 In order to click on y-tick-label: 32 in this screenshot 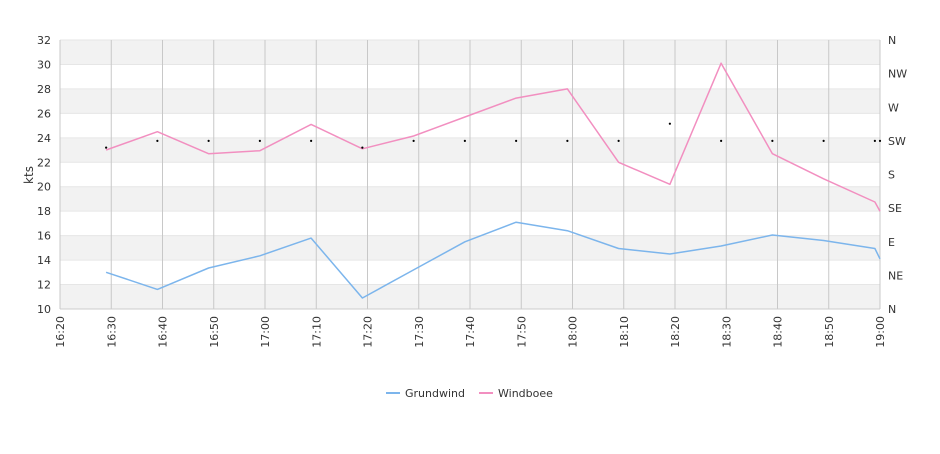, I will do `click(44, 40)`.